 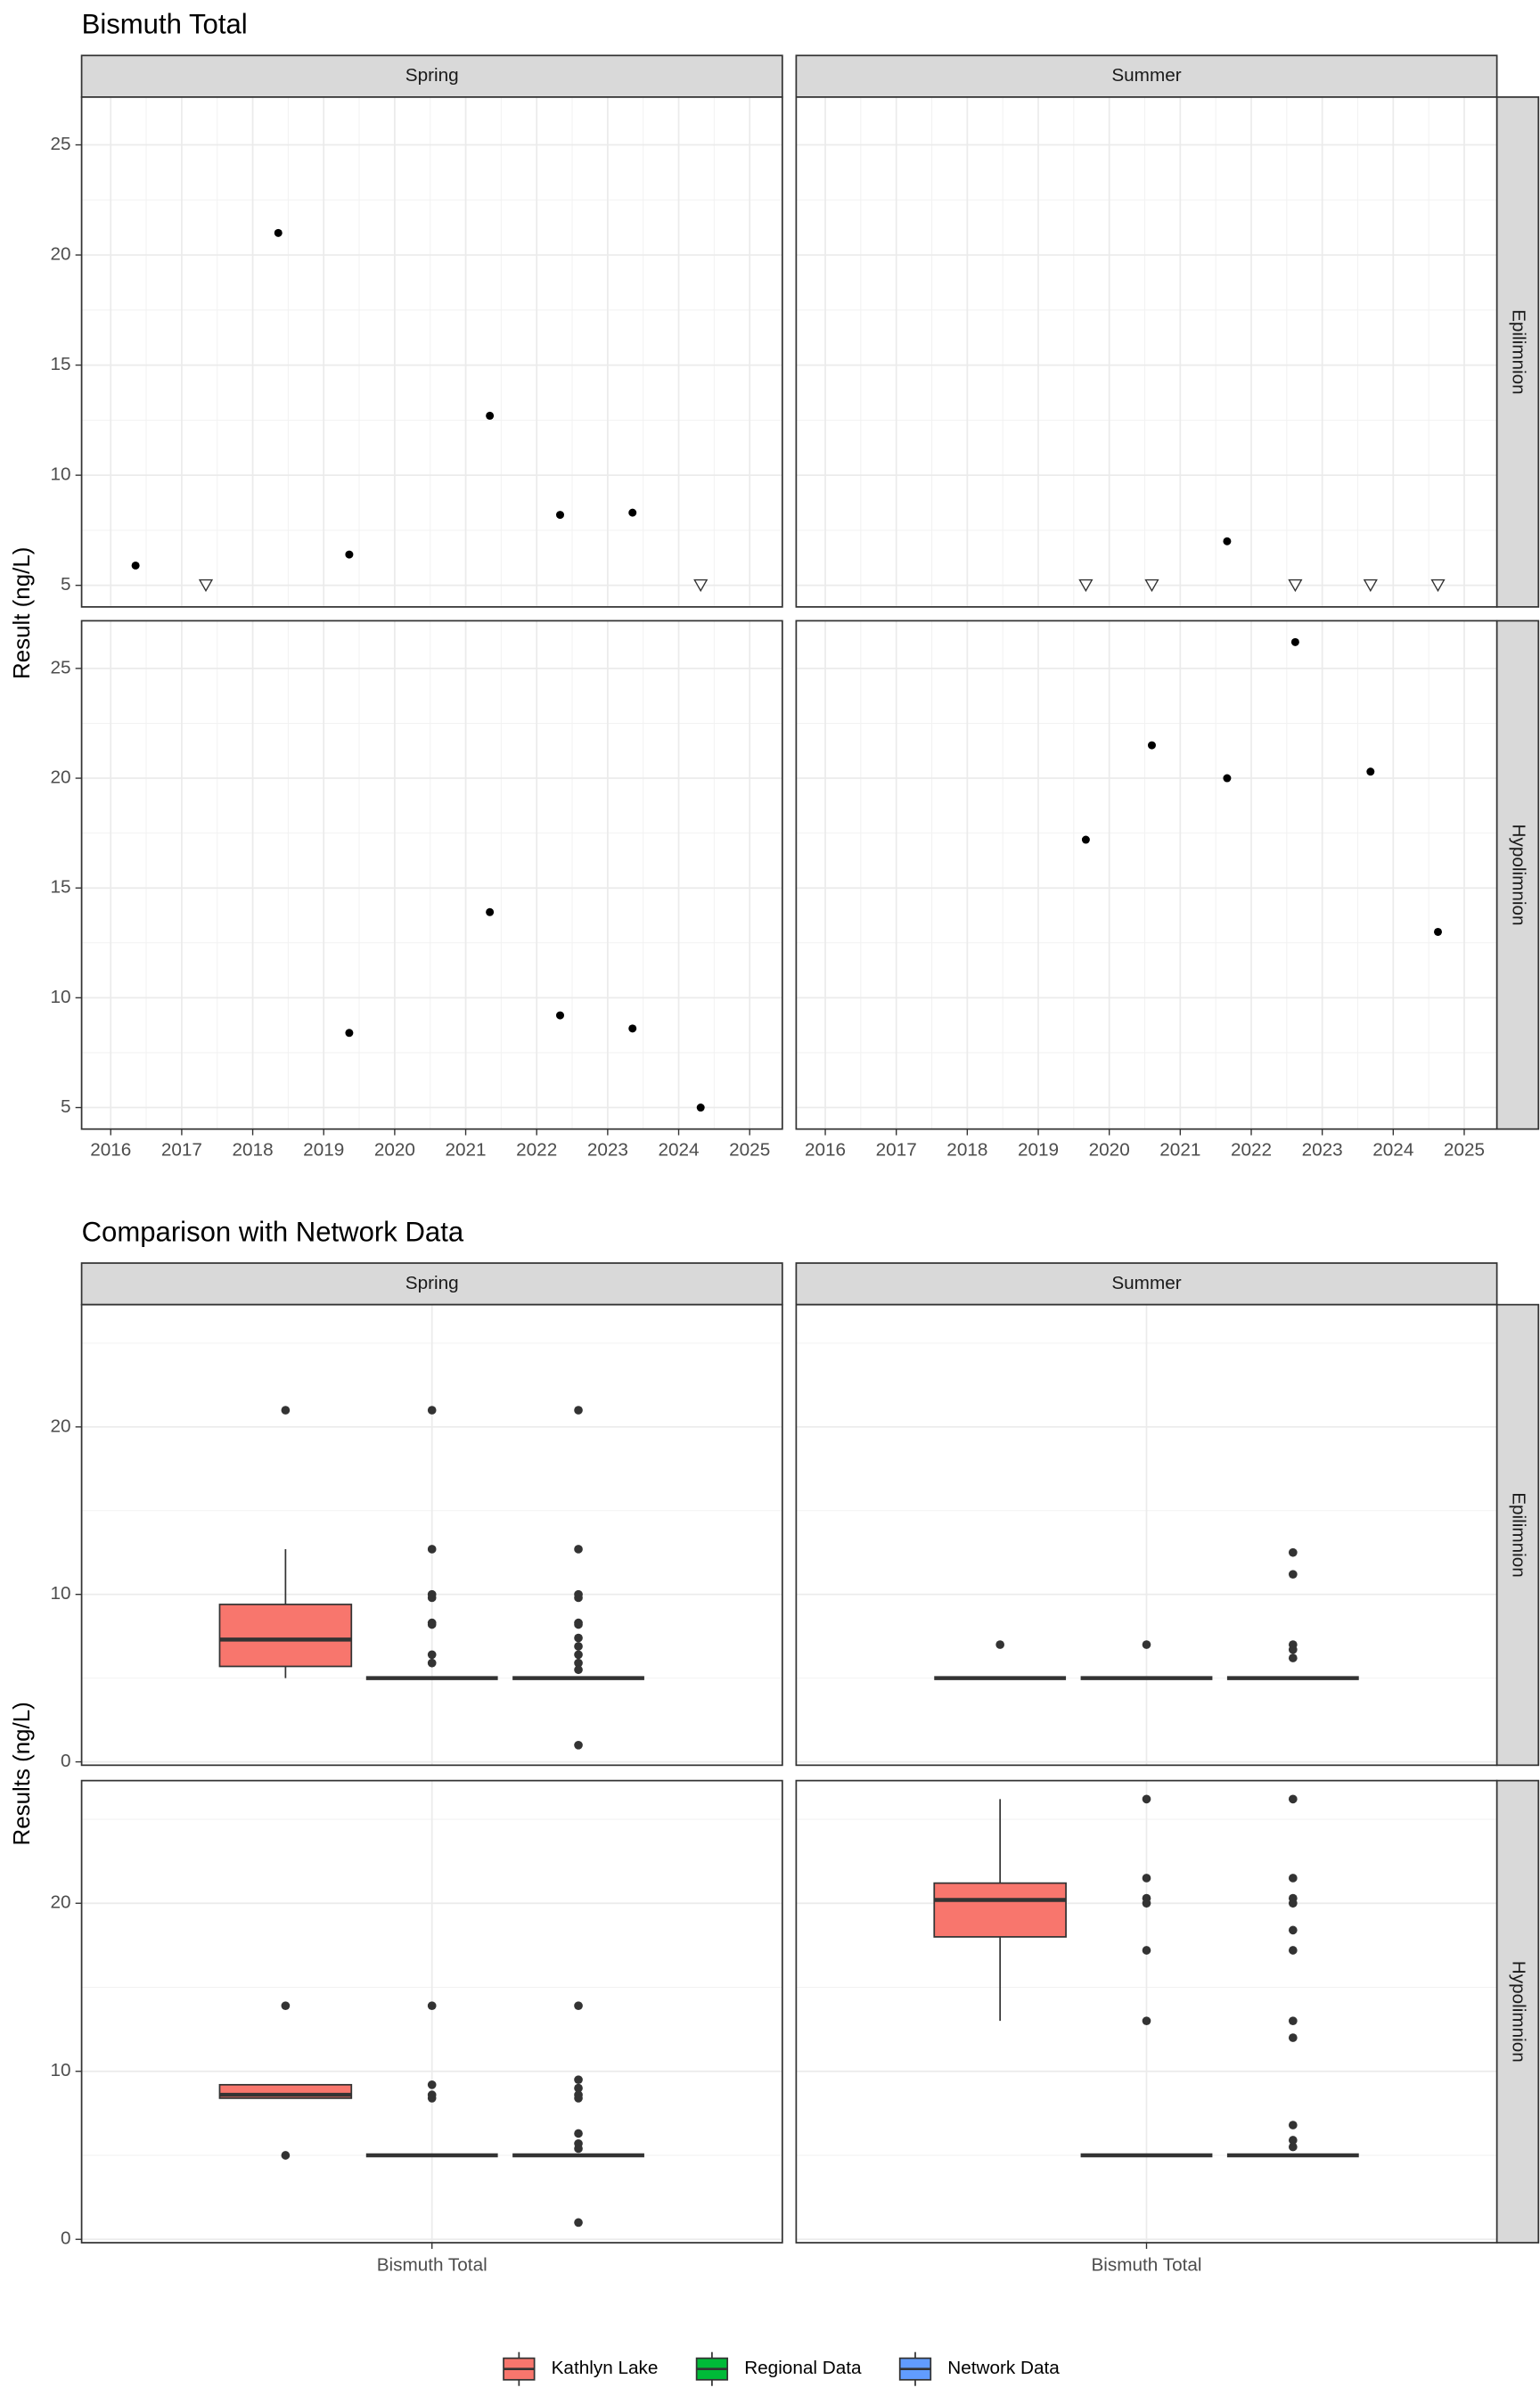 I want to click on y-tick-label: 5, so click(x=66, y=584).